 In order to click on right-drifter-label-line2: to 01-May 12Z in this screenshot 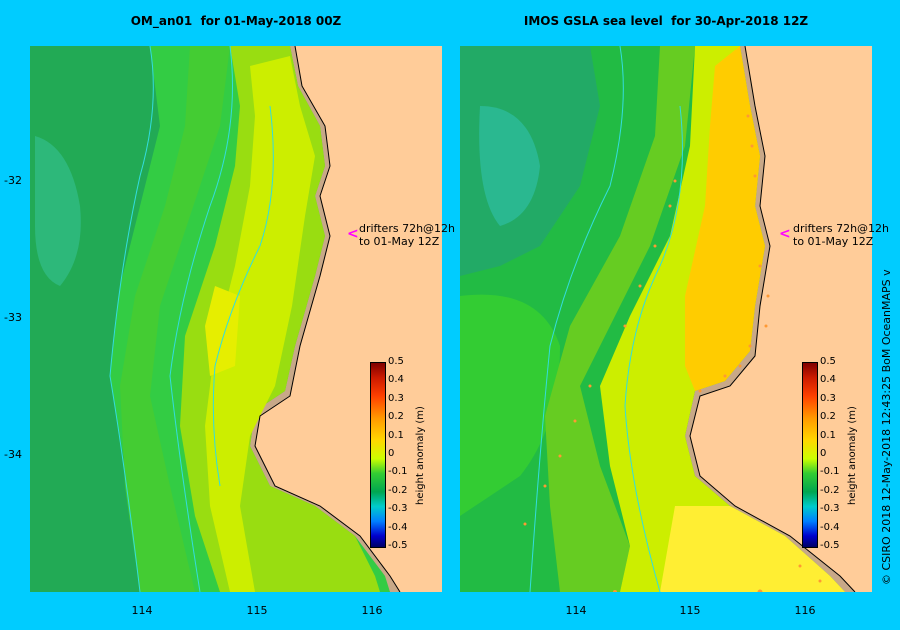, I will do `click(833, 241)`.